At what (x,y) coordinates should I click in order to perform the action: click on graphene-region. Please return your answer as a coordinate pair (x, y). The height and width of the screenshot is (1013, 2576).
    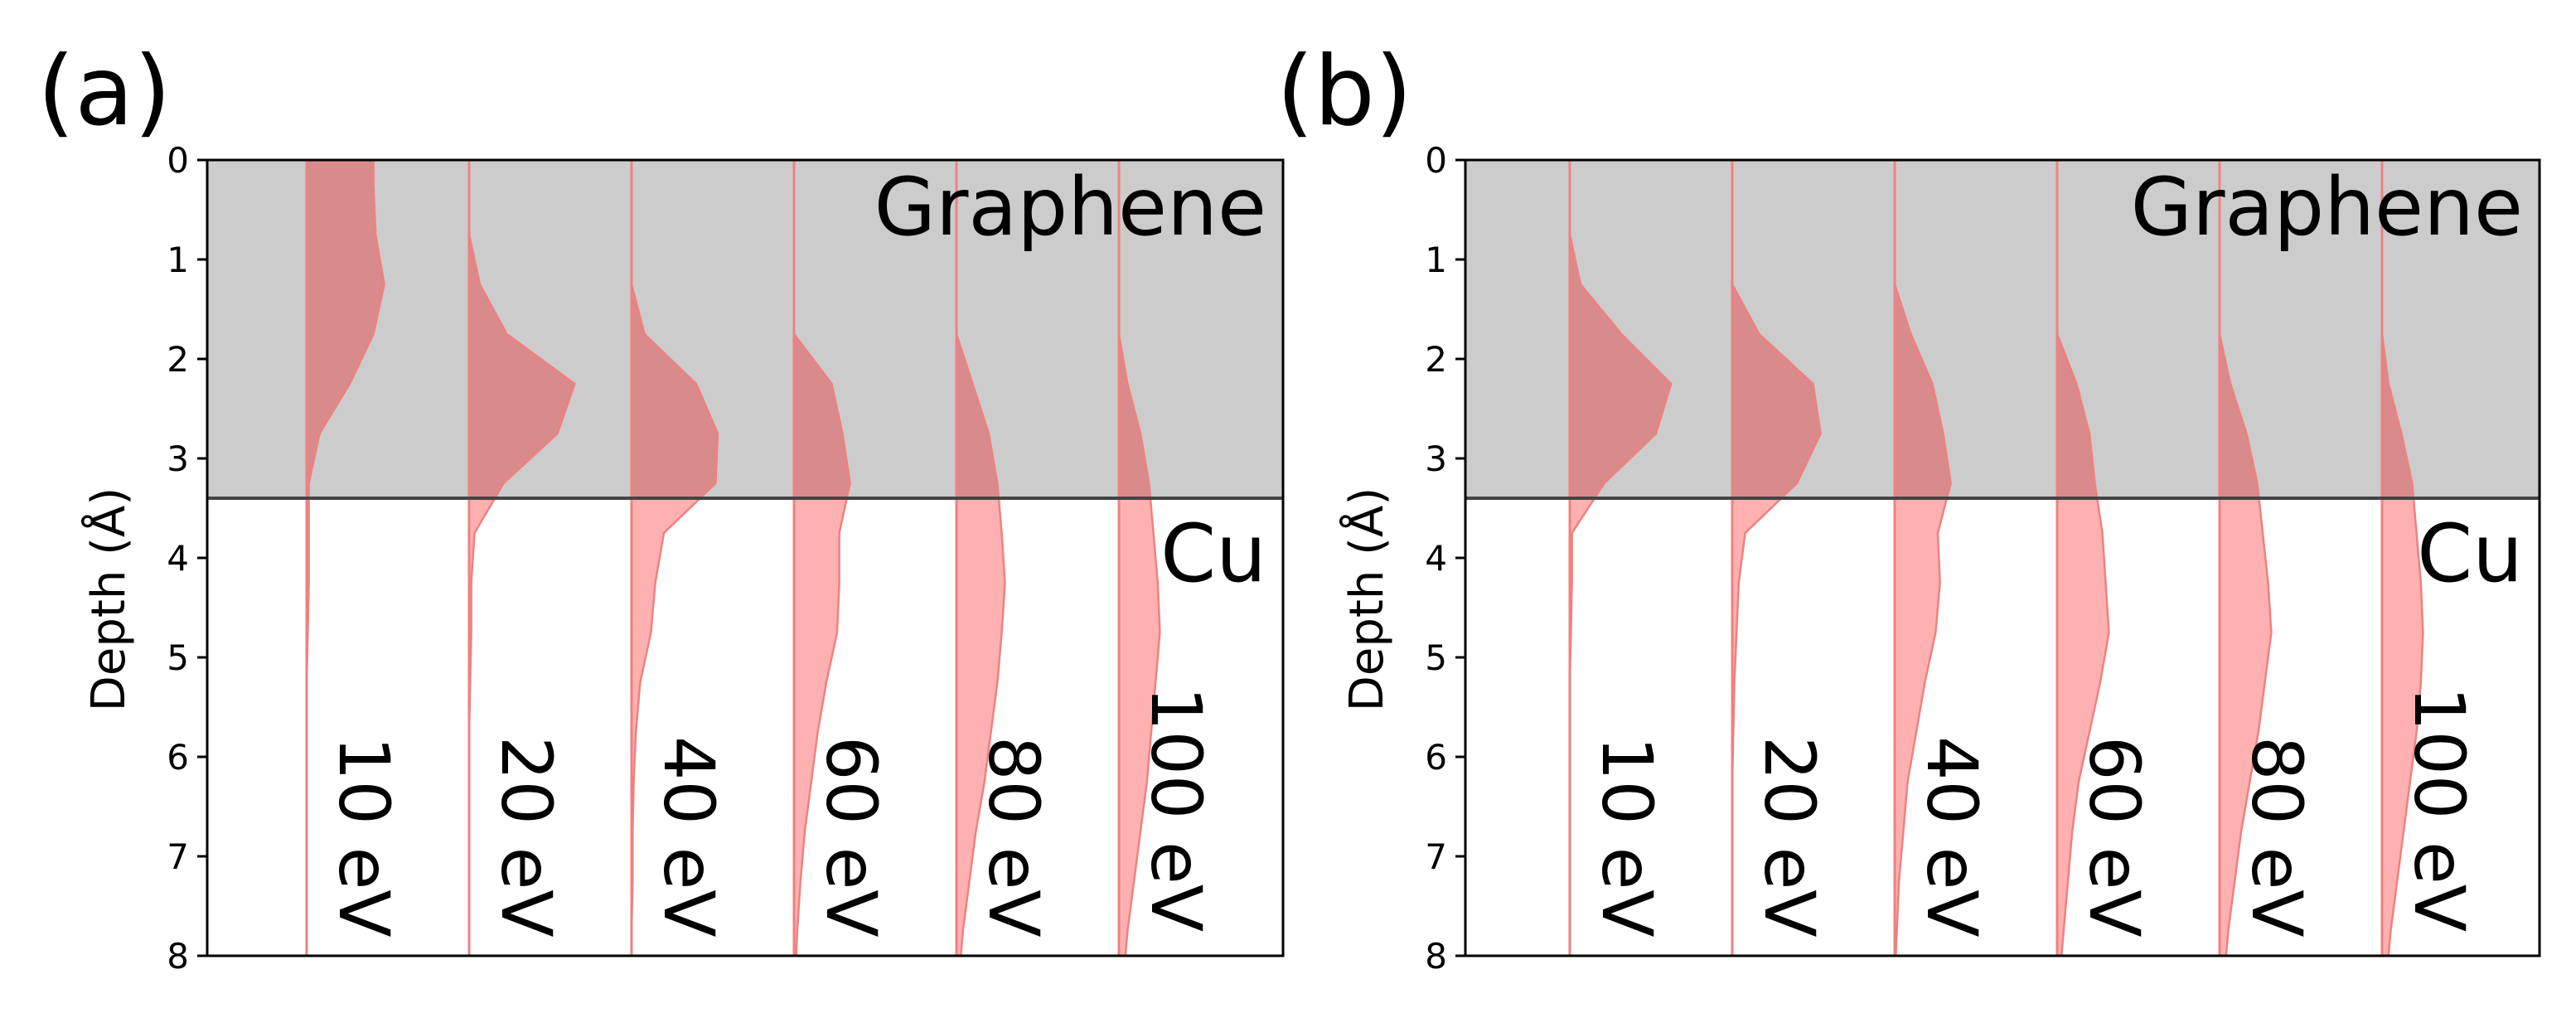
    Looking at the image, I should click on (745, 329).